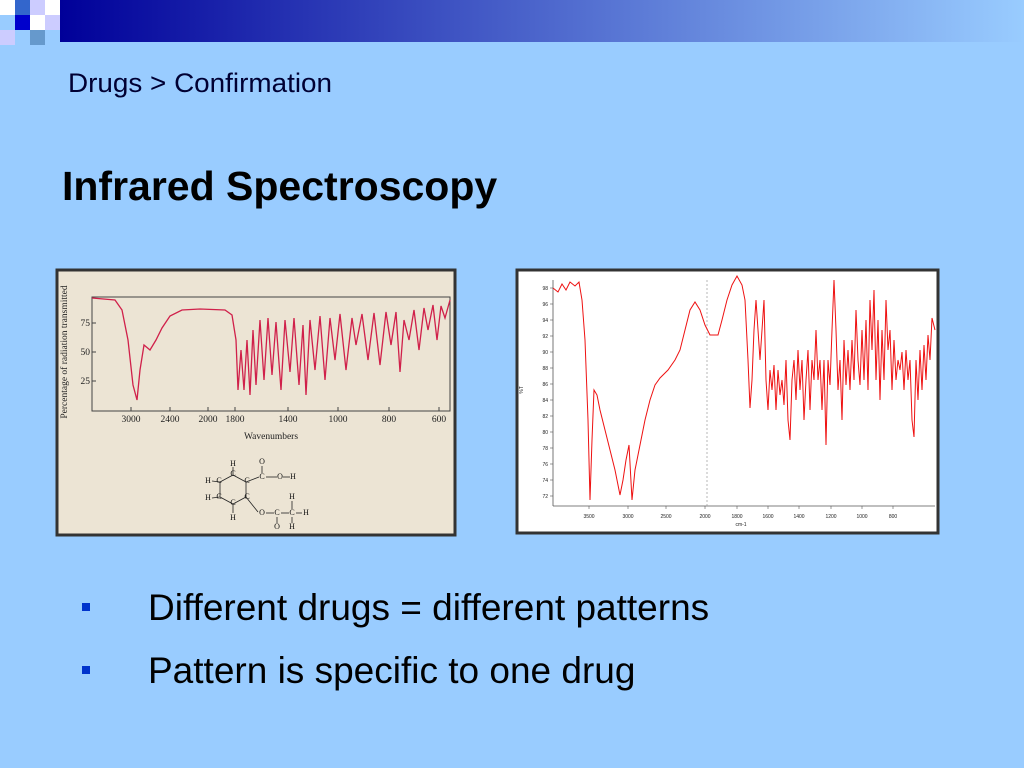 The height and width of the screenshot is (768, 1024). What do you see at coordinates (545, 305) in the screenshot?
I see `y-tick-label: 96` at bounding box center [545, 305].